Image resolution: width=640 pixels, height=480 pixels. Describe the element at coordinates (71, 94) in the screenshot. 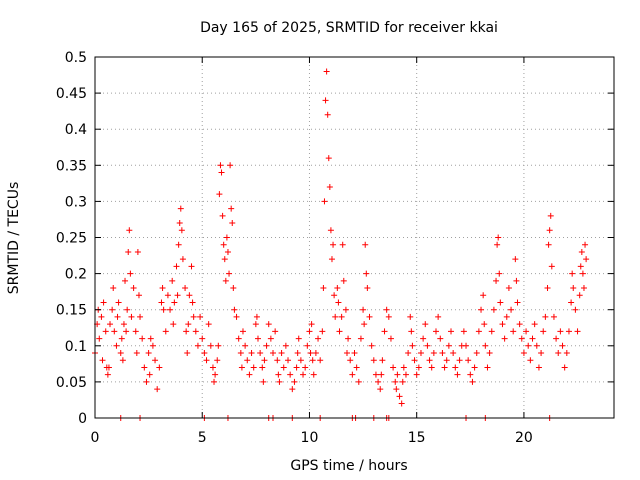

I see `y-tick-label: 0.45` at that location.